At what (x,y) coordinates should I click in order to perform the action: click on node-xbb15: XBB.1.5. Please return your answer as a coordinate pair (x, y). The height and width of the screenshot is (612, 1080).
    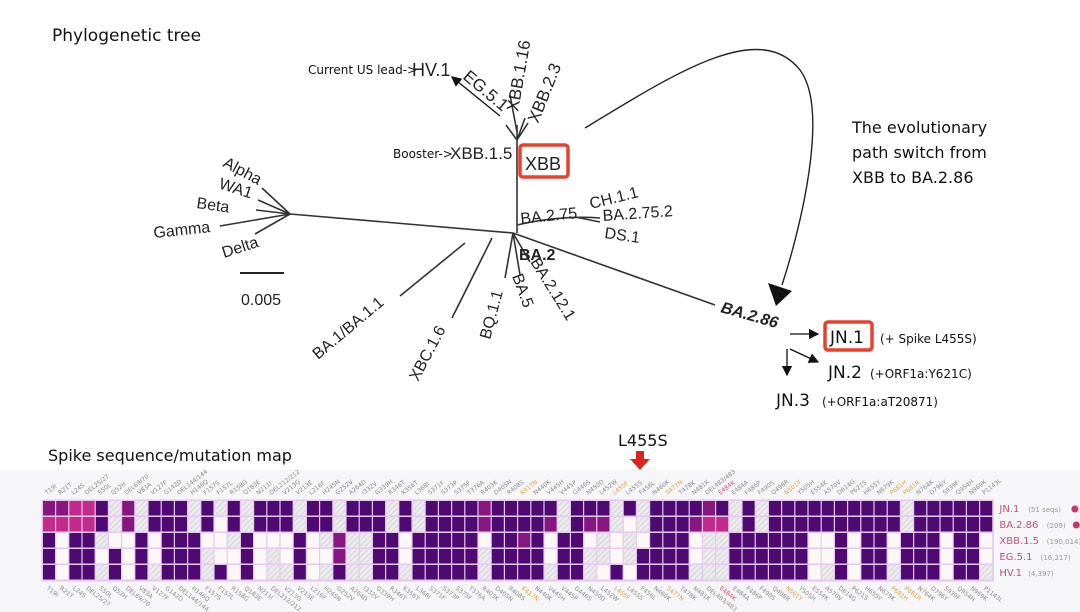
    Looking at the image, I should click on (481, 153).